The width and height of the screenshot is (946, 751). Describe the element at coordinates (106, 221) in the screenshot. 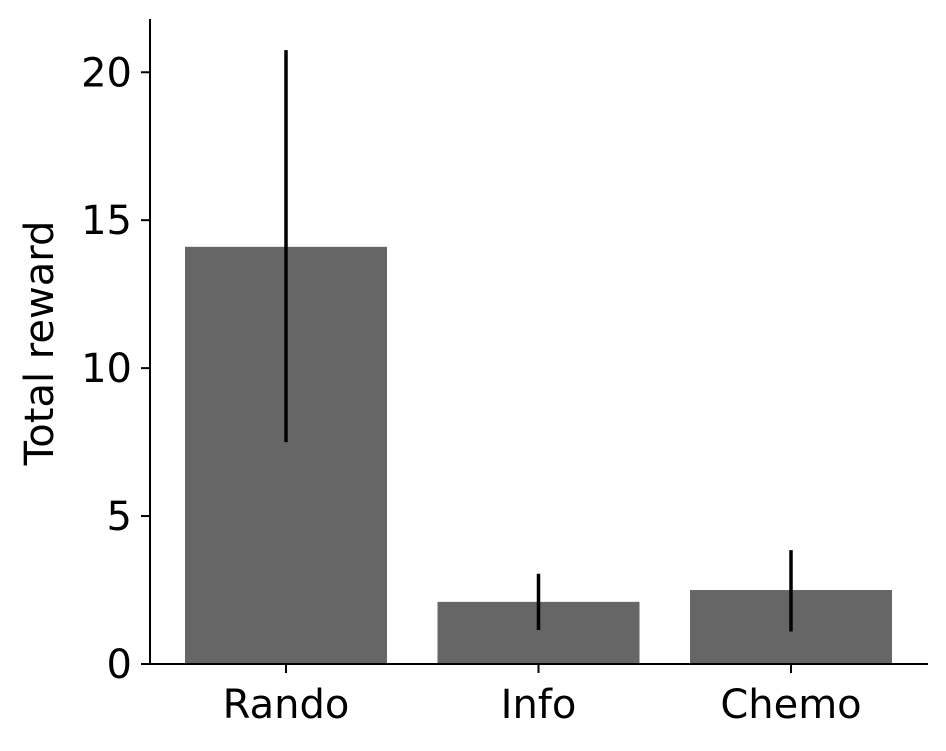

I see `y-tick-label-15: 15` at that location.